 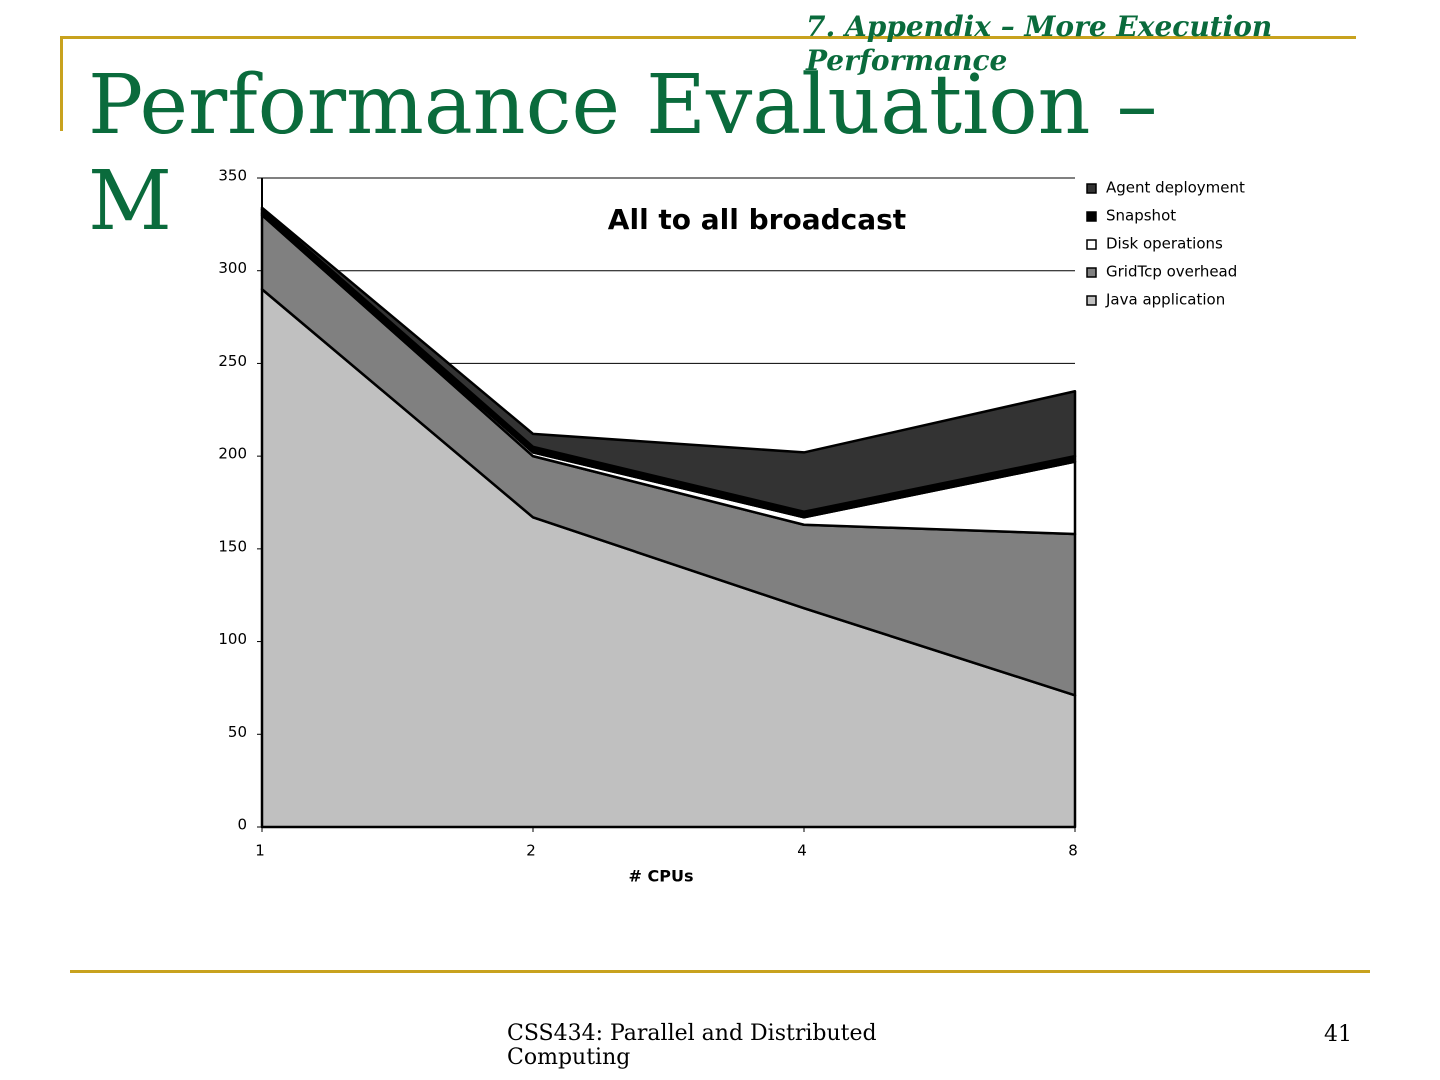 I want to click on y-tick-label: 300, so click(x=232, y=268).